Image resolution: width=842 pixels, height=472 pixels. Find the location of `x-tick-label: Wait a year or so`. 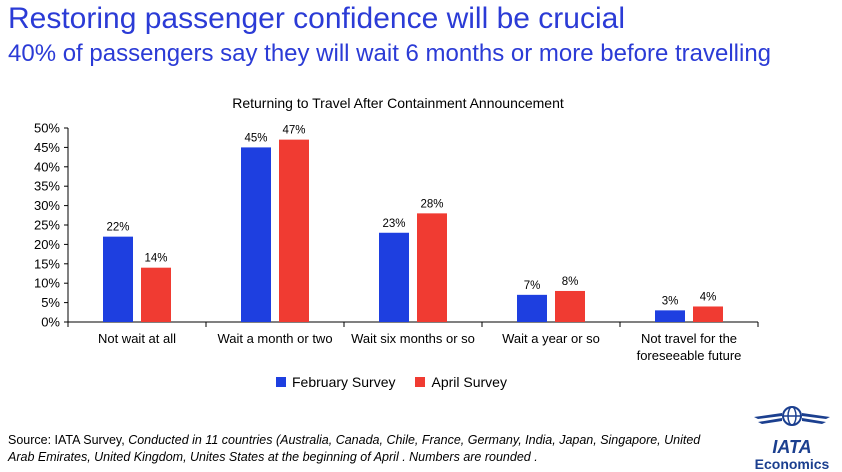

x-tick-label: Wait a year or so is located at coordinates (551, 338).